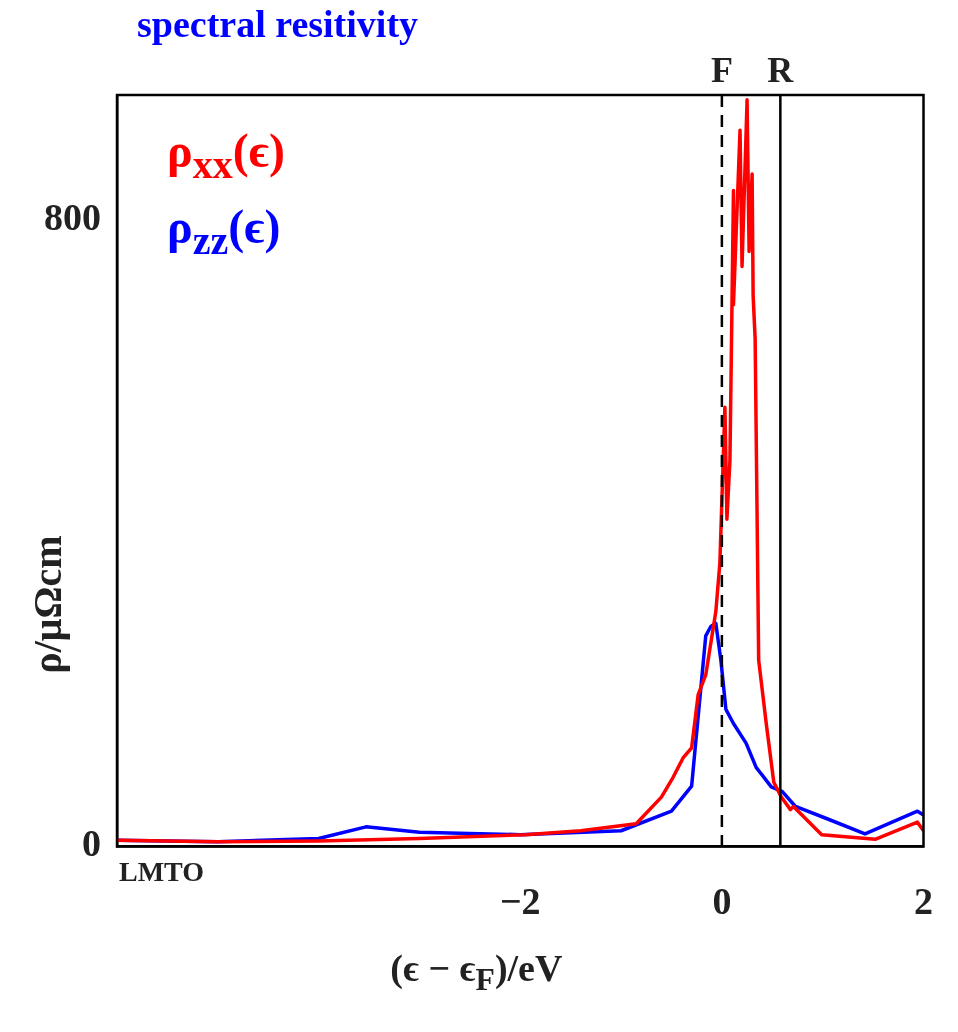 Image resolution: width=958 pixels, height=1032 pixels. What do you see at coordinates (278, 24) in the screenshot?
I see `chart-title: spectral resitivity` at bounding box center [278, 24].